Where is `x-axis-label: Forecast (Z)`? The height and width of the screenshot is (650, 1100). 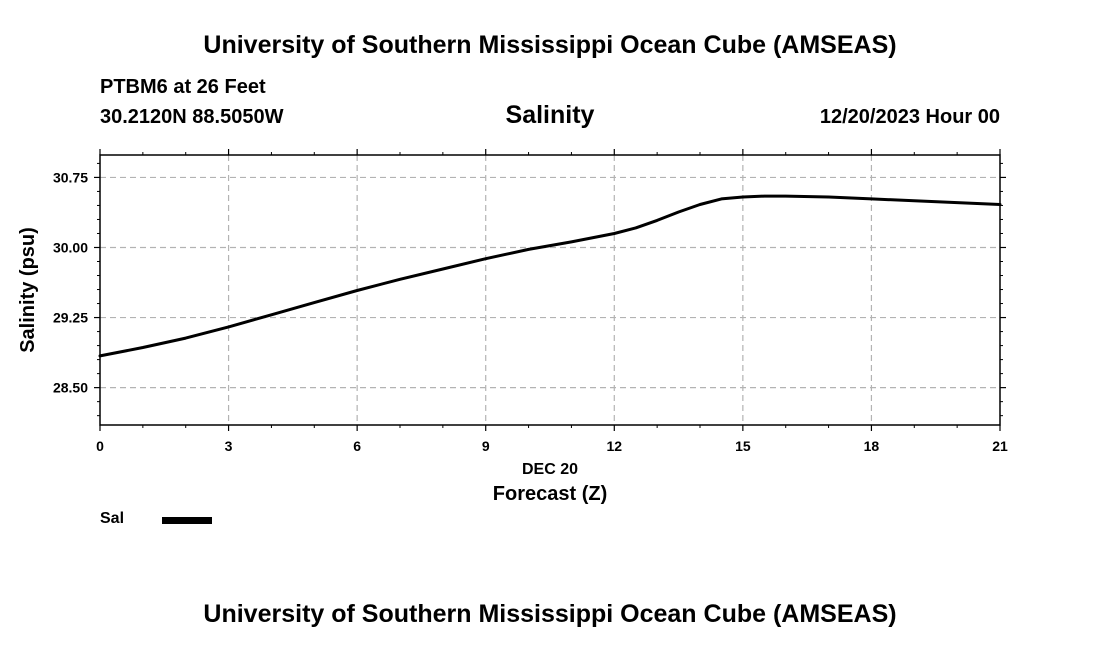 x-axis-label: Forecast (Z) is located at coordinates (550, 494).